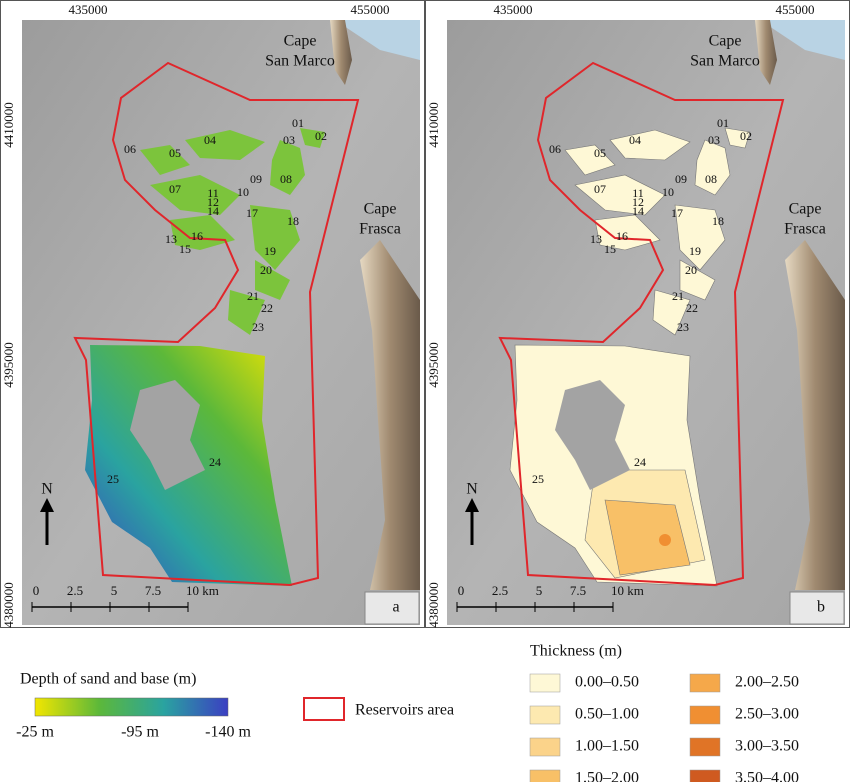 The width and height of the screenshot is (850, 782). What do you see at coordinates (600, 189) in the screenshot?
I see `zone-label: 07` at bounding box center [600, 189].